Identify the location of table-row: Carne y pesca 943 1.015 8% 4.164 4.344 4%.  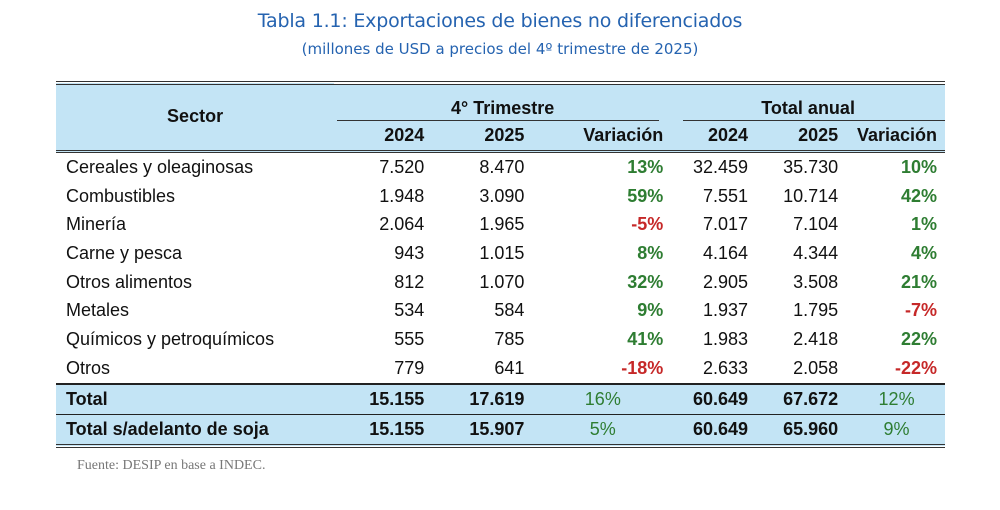
(500, 253).